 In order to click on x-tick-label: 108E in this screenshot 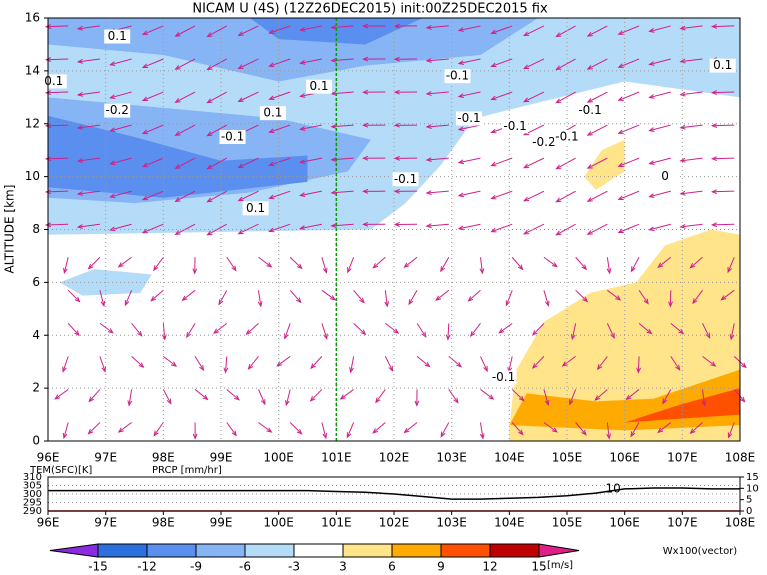, I will do `click(740, 458)`.